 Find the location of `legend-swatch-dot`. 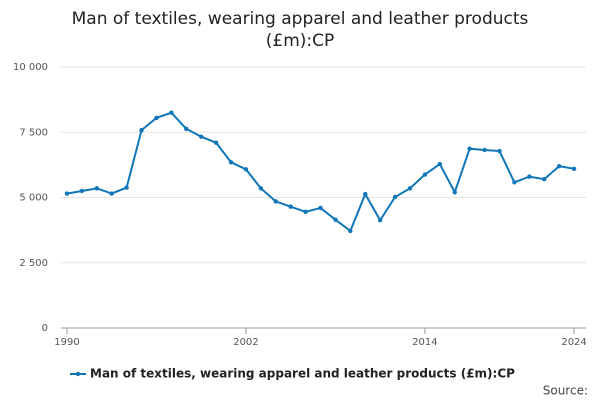

legend-swatch-dot is located at coordinates (78, 374).